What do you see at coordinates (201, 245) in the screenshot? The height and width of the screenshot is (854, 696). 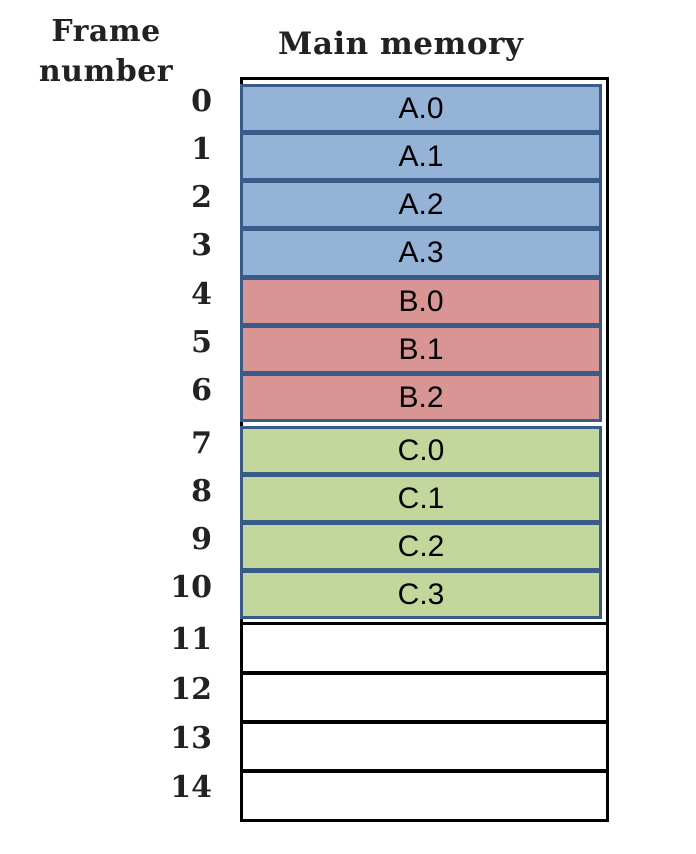 I see `frame-number-3: 3` at bounding box center [201, 245].